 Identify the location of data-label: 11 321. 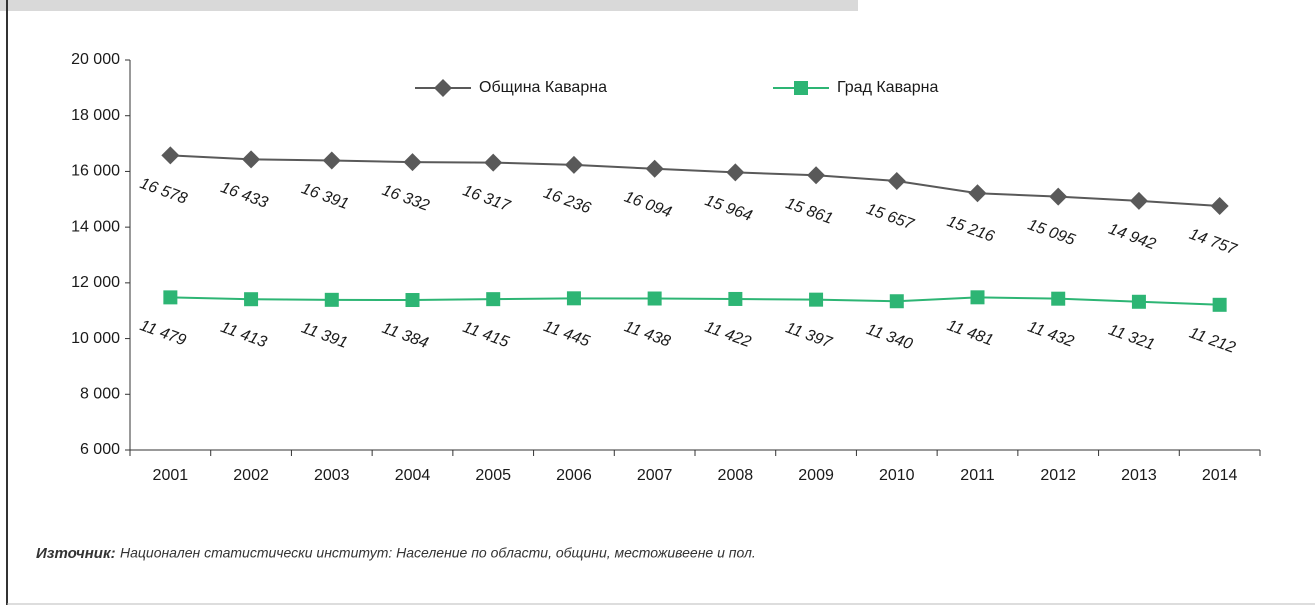
(1131, 338).